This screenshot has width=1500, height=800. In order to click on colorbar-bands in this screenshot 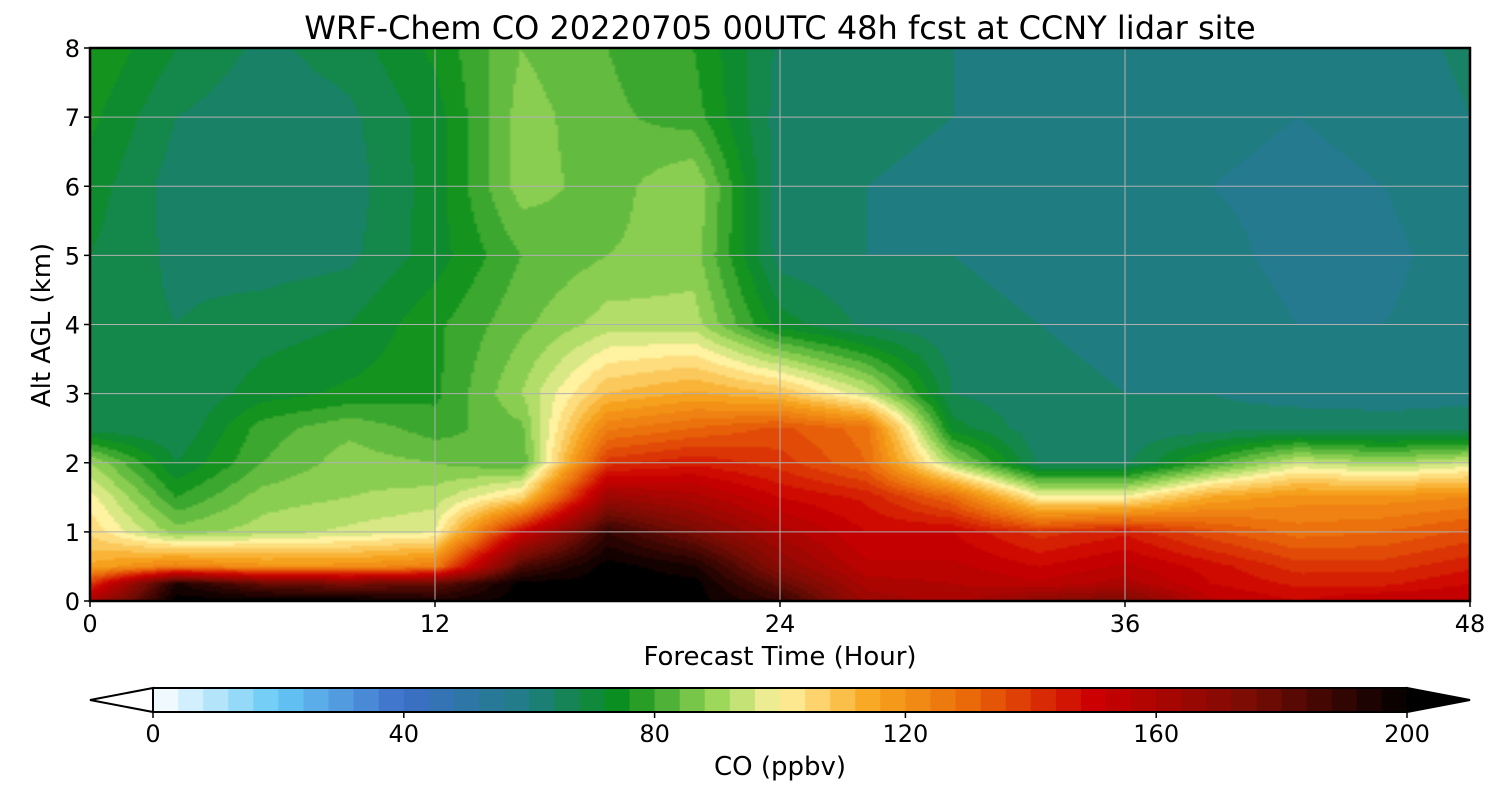, I will do `click(780, 700)`.